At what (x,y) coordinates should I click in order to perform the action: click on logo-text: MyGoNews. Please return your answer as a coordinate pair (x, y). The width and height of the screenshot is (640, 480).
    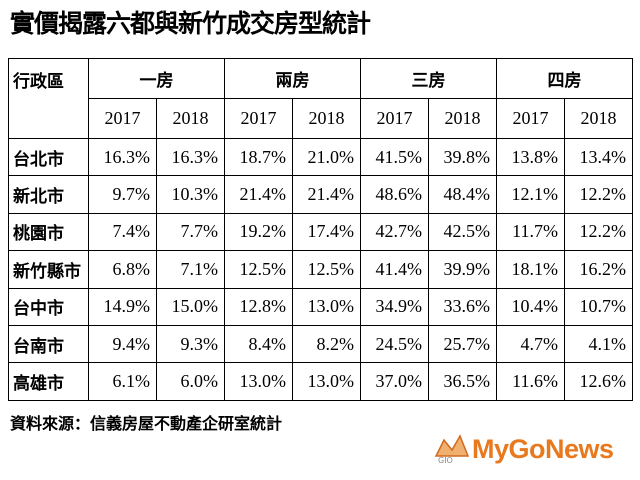
    Looking at the image, I should click on (543, 449).